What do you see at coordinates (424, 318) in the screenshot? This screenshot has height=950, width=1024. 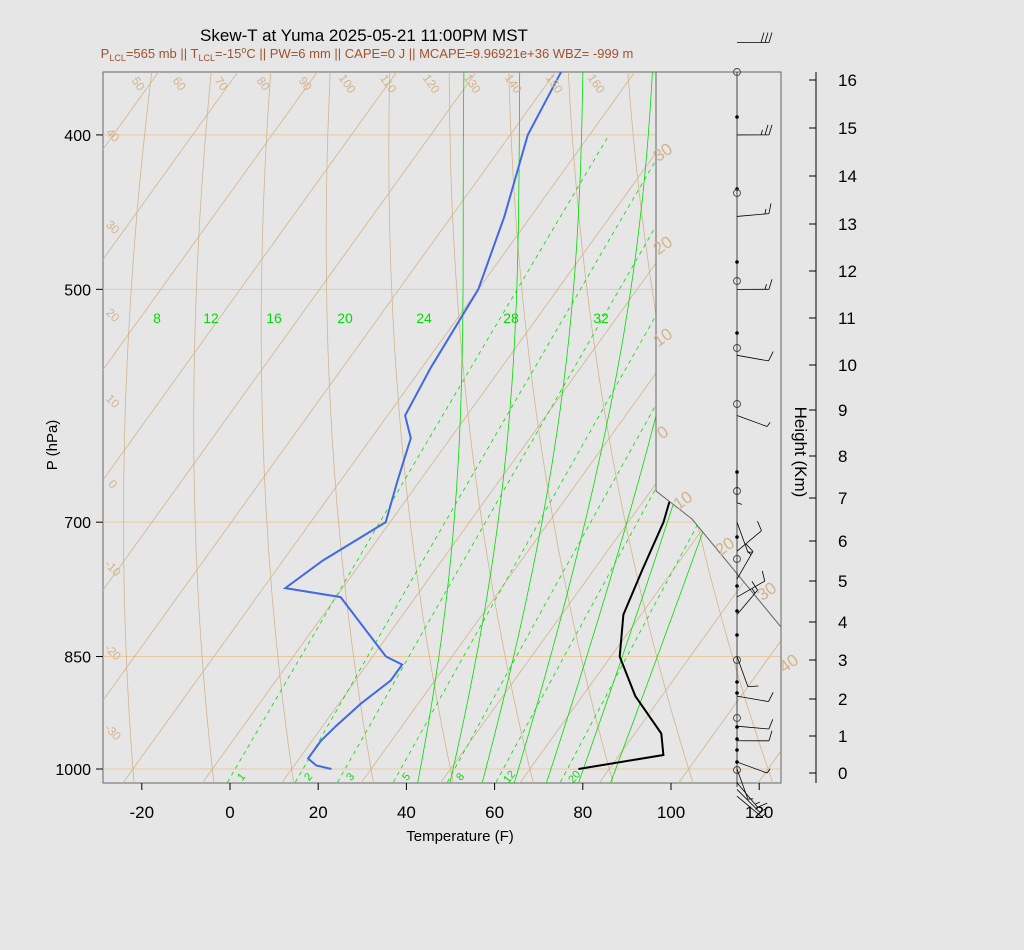 I see `moist-adiabat-label: 24` at bounding box center [424, 318].